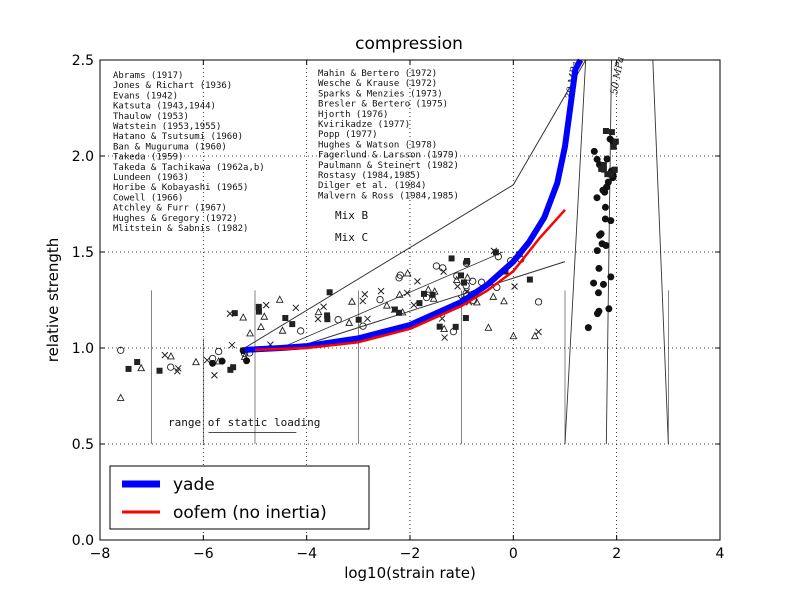 The height and width of the screenshot is (600, 800). What do you see at coordinates (189, 168) in the screenshot?
I see `scan-legend-left-entry: Takeda & Tachikawa (1962a,b)` at bounding box center [189, 168].